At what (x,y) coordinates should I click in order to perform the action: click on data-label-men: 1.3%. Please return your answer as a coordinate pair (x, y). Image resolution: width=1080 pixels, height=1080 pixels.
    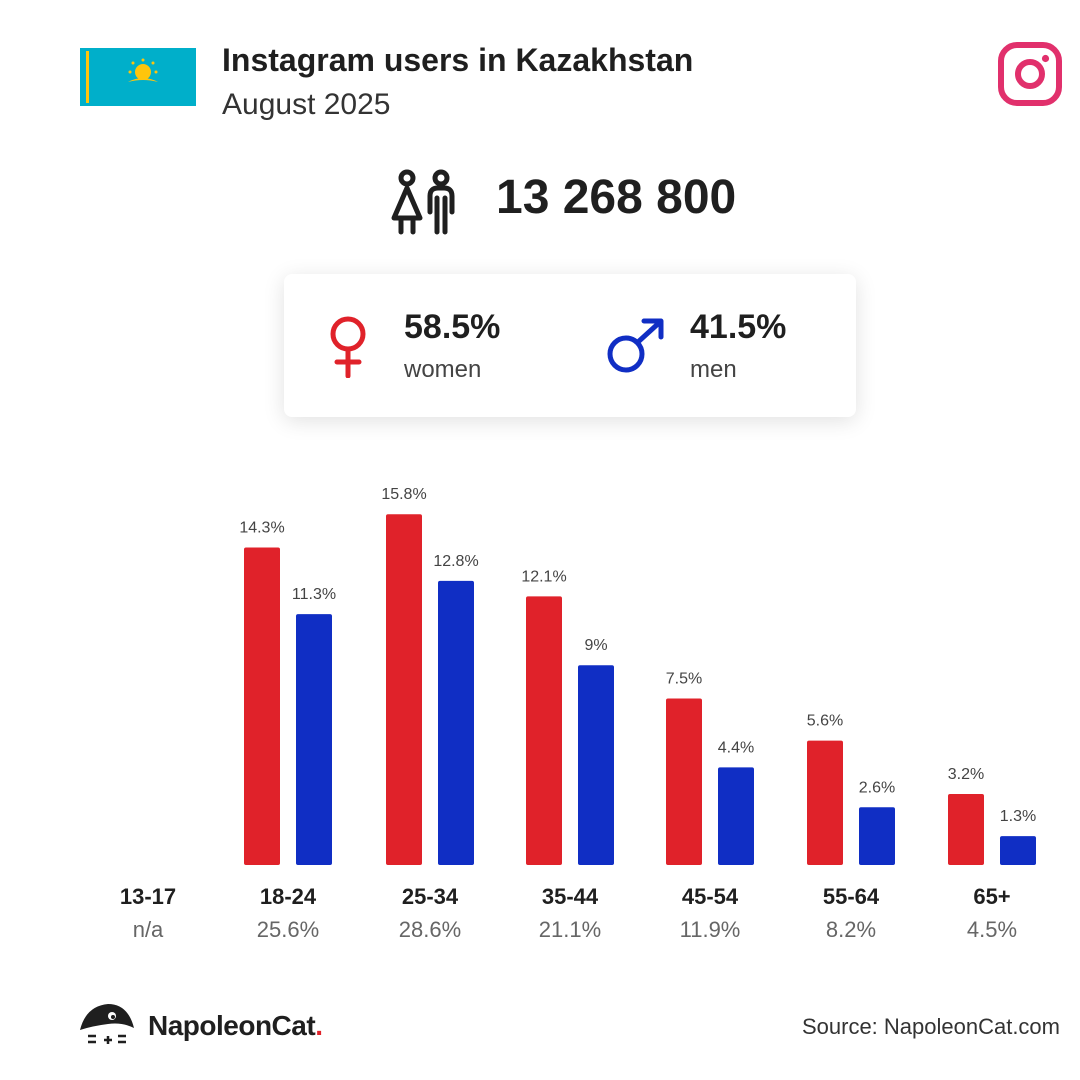
    Looking at the image, I should click on (1018, 816).